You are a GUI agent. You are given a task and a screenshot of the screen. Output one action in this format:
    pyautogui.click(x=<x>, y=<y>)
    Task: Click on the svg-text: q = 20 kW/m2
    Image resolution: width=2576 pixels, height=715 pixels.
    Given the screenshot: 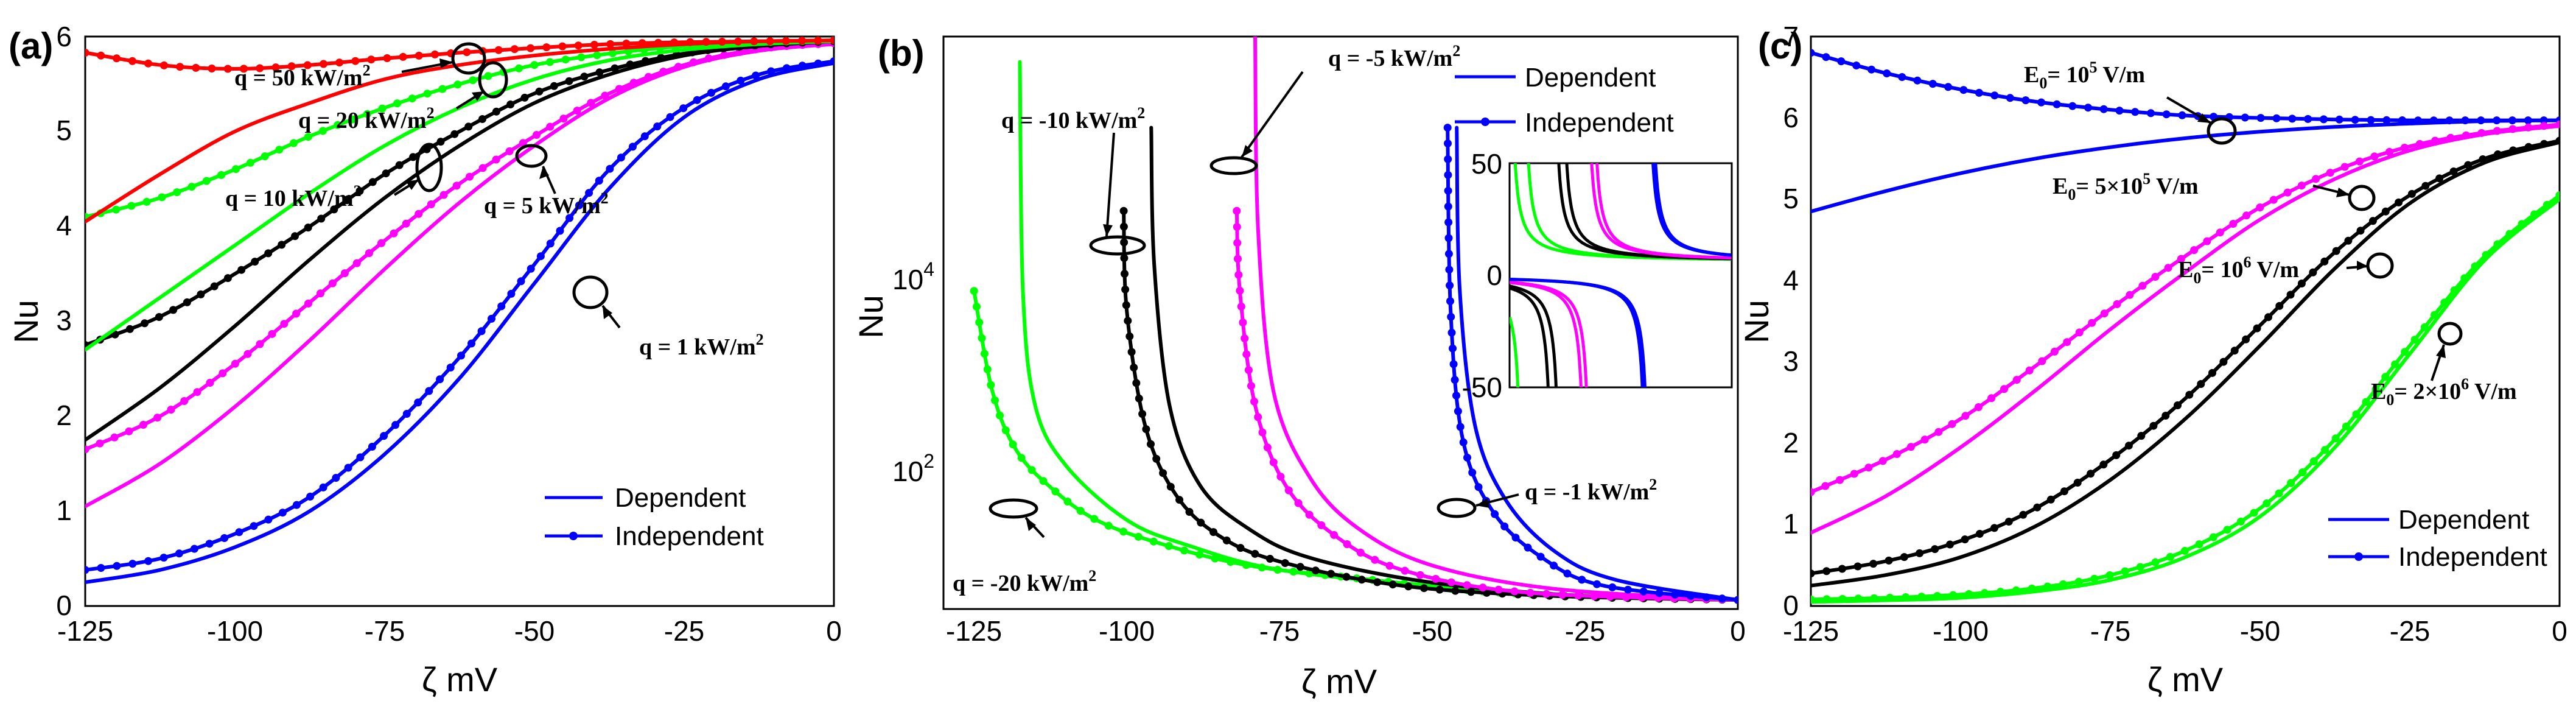 What is the action you would take?
    pyautogui.click(x=367, y=118)
    